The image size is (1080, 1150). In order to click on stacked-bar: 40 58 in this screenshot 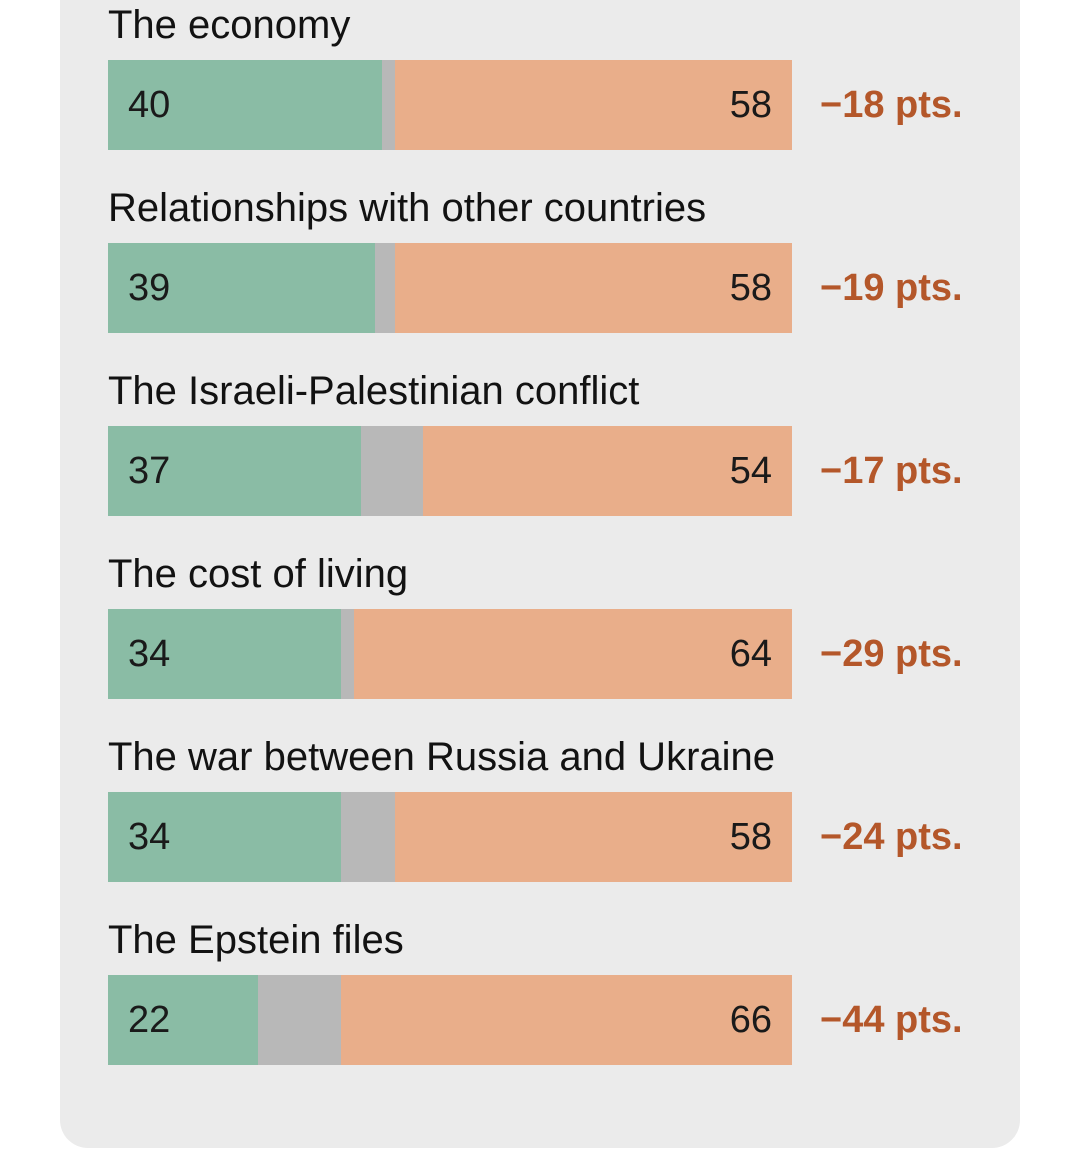, I will do `click(450, 105)`.